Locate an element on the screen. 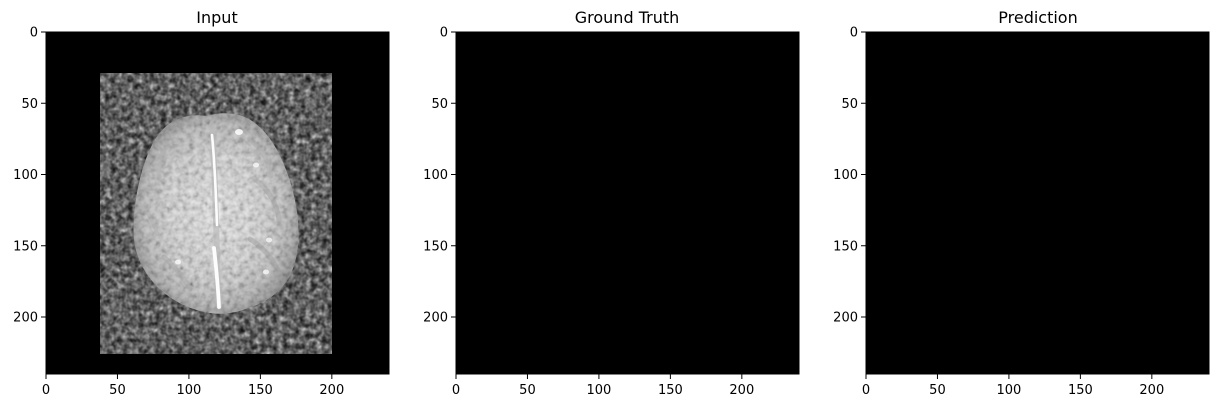 This screenshot has height=407, width=1222. ground-truth-x-tick-label-2: 100 is located at coordinates (599, 390).